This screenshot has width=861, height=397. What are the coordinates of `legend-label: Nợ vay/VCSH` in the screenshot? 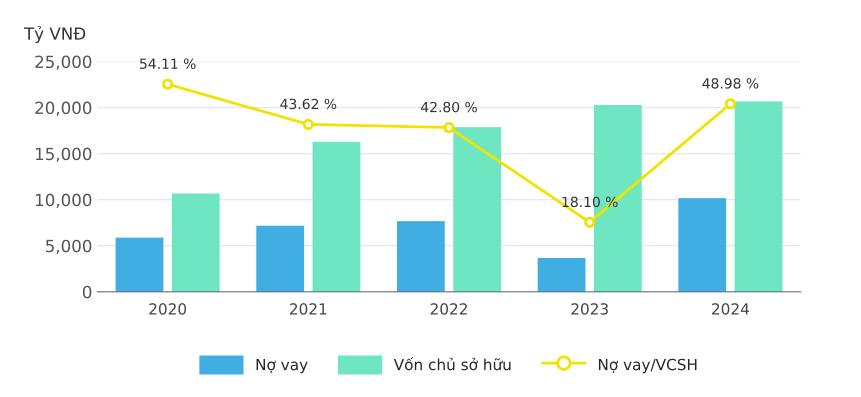 It's located at (647, 366).